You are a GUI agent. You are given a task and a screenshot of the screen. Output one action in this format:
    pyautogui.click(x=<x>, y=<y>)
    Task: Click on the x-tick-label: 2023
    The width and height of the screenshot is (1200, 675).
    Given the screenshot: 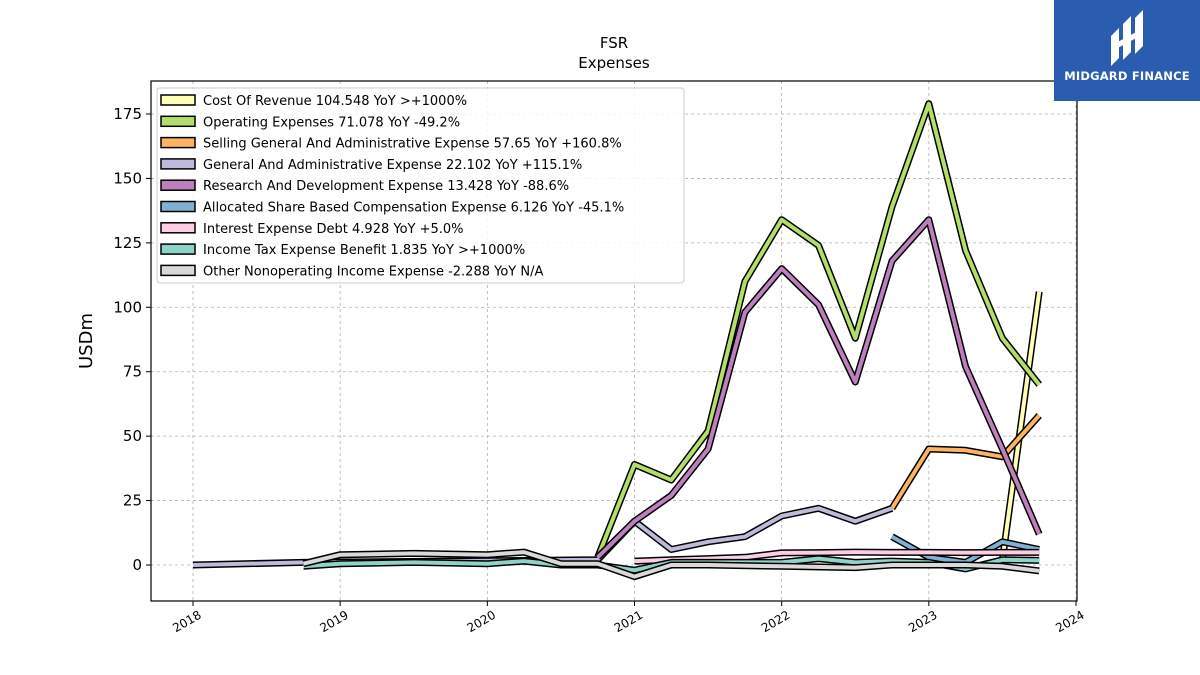 What is the action you would take?
    pyautogui.click(x=922, y=621)
    